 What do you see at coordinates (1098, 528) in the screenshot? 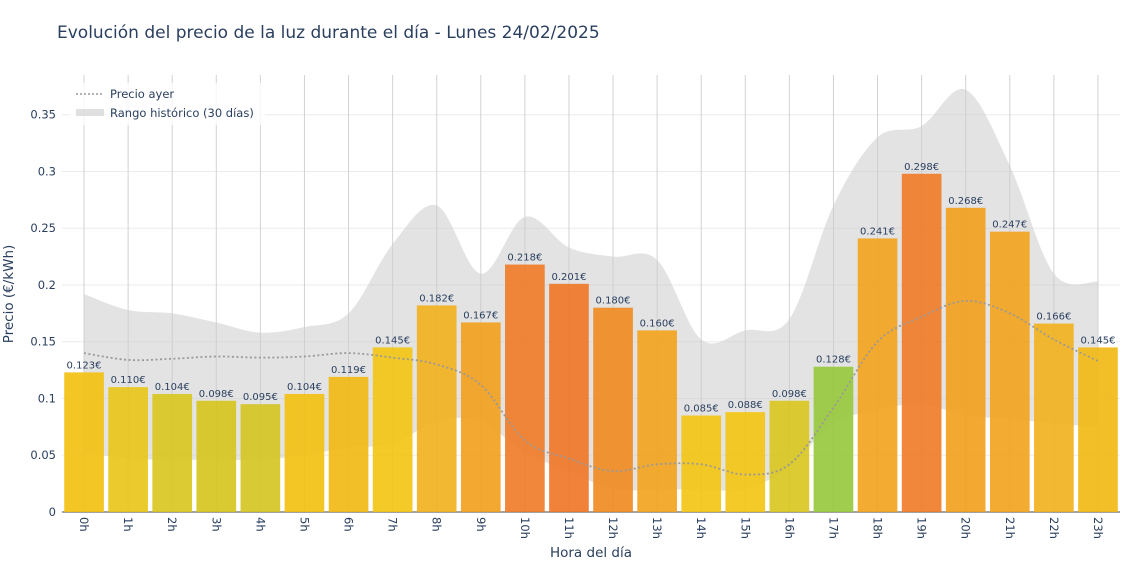
I see `x-tick-label: 23h` at bounding box center [1098, 528].